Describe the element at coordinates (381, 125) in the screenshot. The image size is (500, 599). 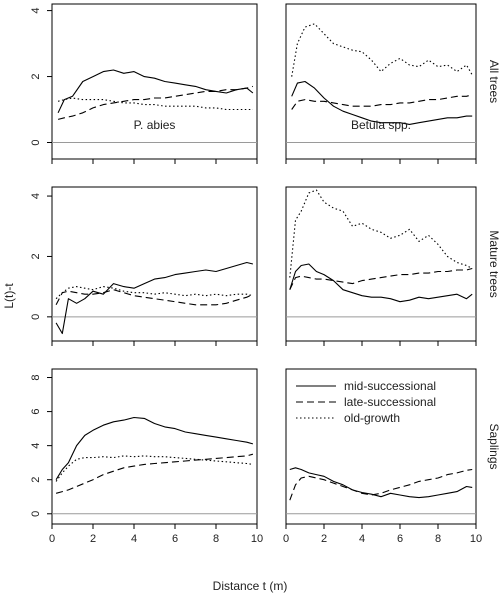
I see `column-label: Betula spp.` at that location.